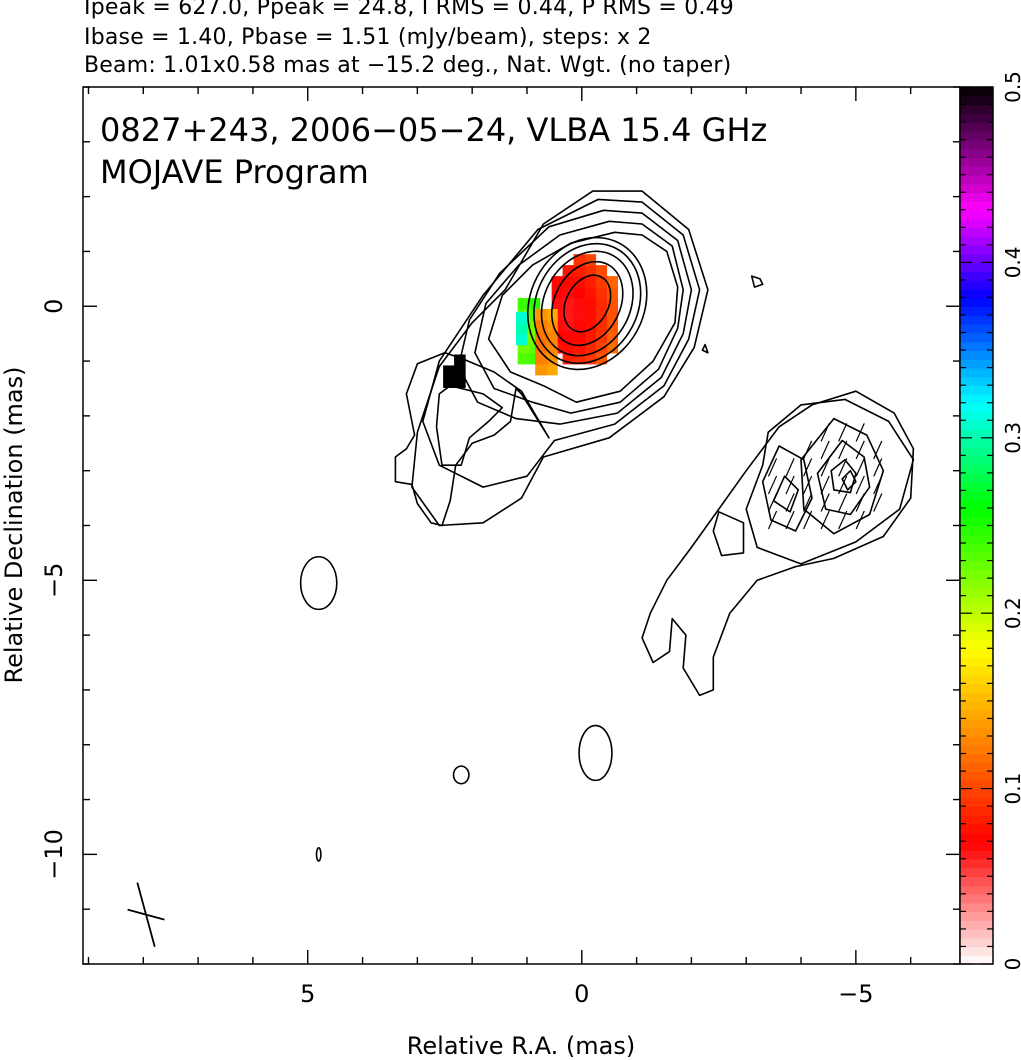 The width and height of the screenshot is (1021, 1060). What do you see at coordinates (757, 281) in the screenshot?
I see `small-contour` at bounding box center [757, 281].